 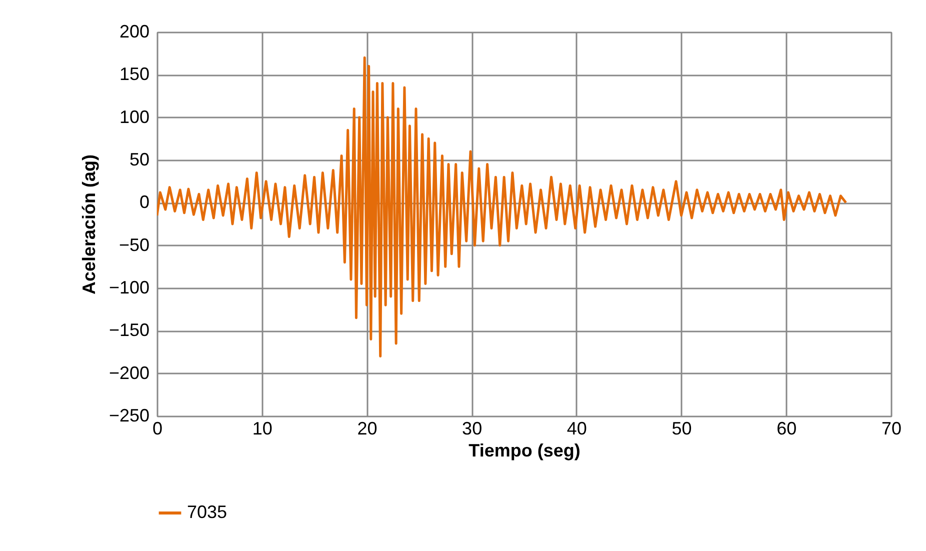 What do you see at coordinates (262, 428) in the screenshot?
I see `x-tick-label: 10` at bounding box center [262, 428].